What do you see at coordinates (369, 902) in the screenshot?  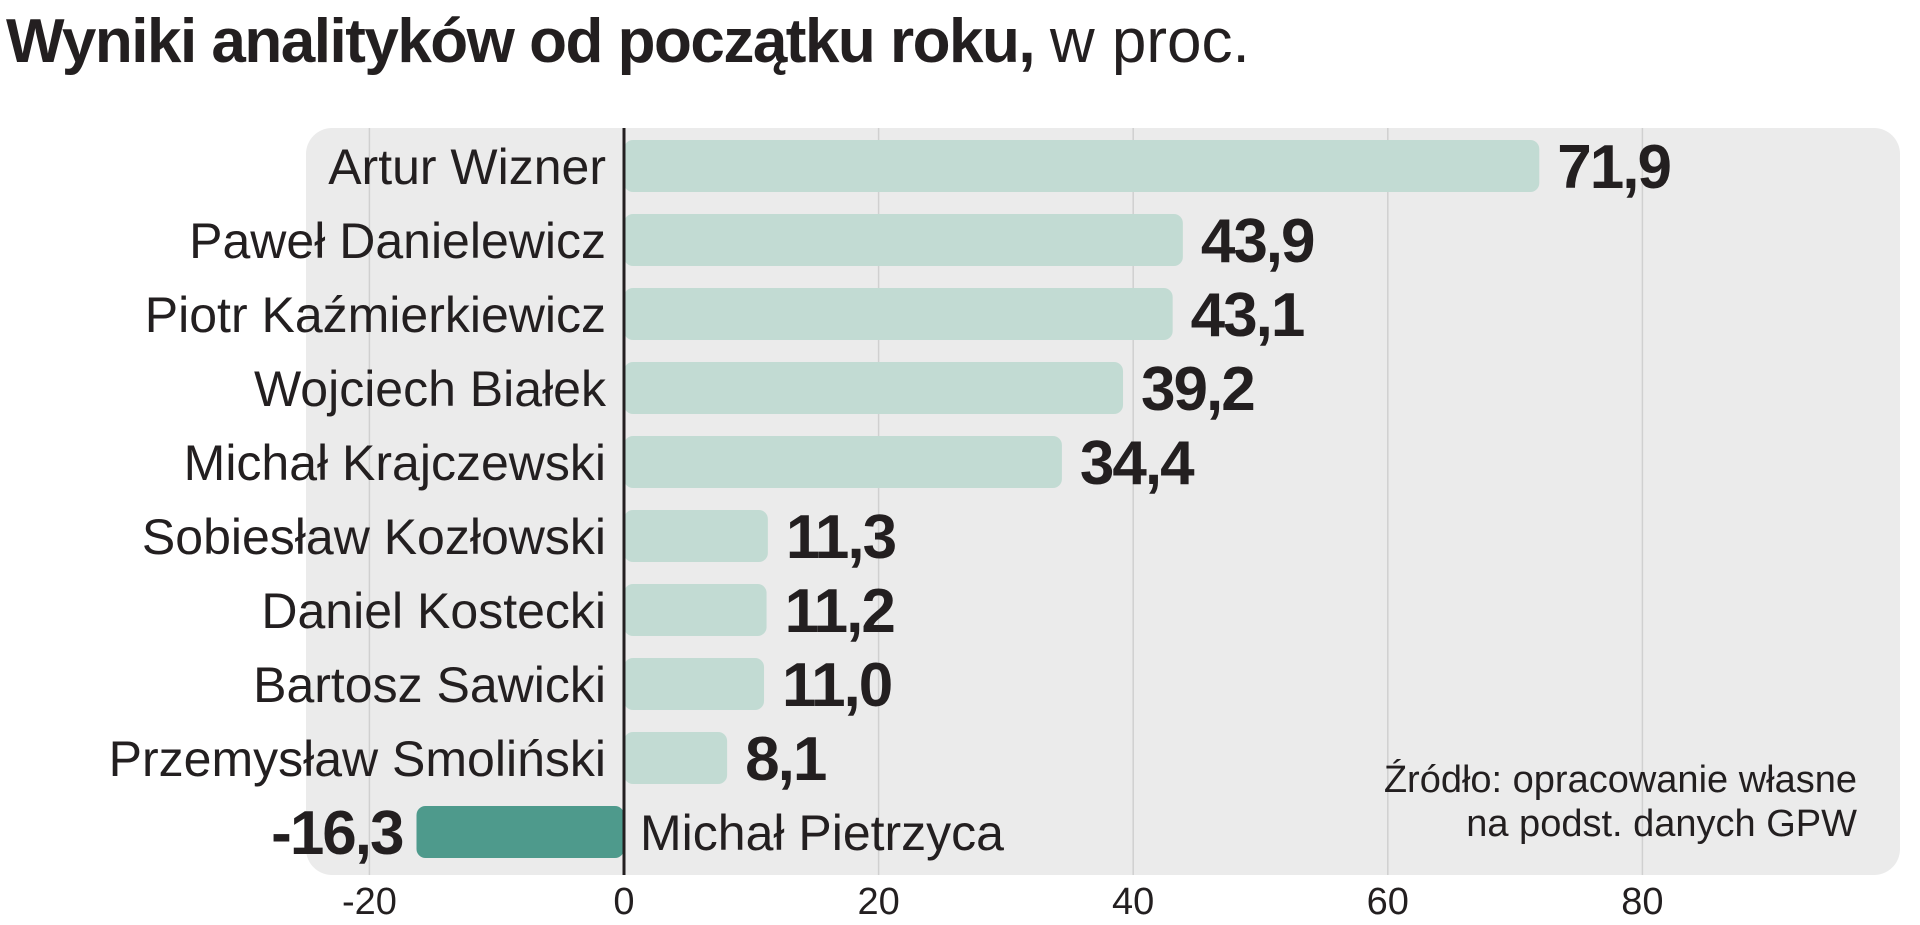 I see `x-tick-label: -20` at bounding box center [369, 902].